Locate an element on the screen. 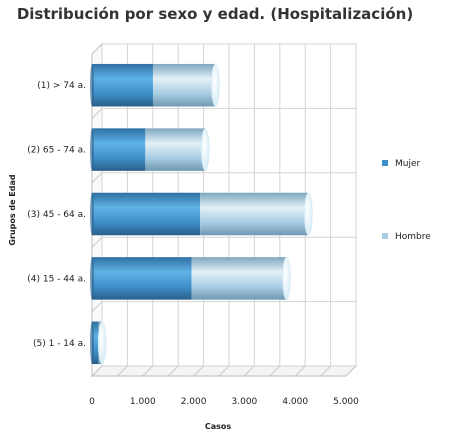 The image size is (450, 444). legend-label-hombre: Hombre is located at coordinates (413, 237).